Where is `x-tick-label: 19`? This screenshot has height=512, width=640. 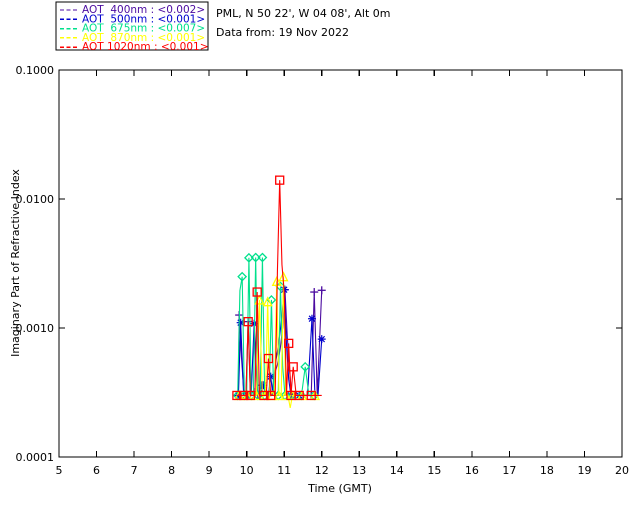 x-tick-label: 19 is located at coordinates (584, 470).